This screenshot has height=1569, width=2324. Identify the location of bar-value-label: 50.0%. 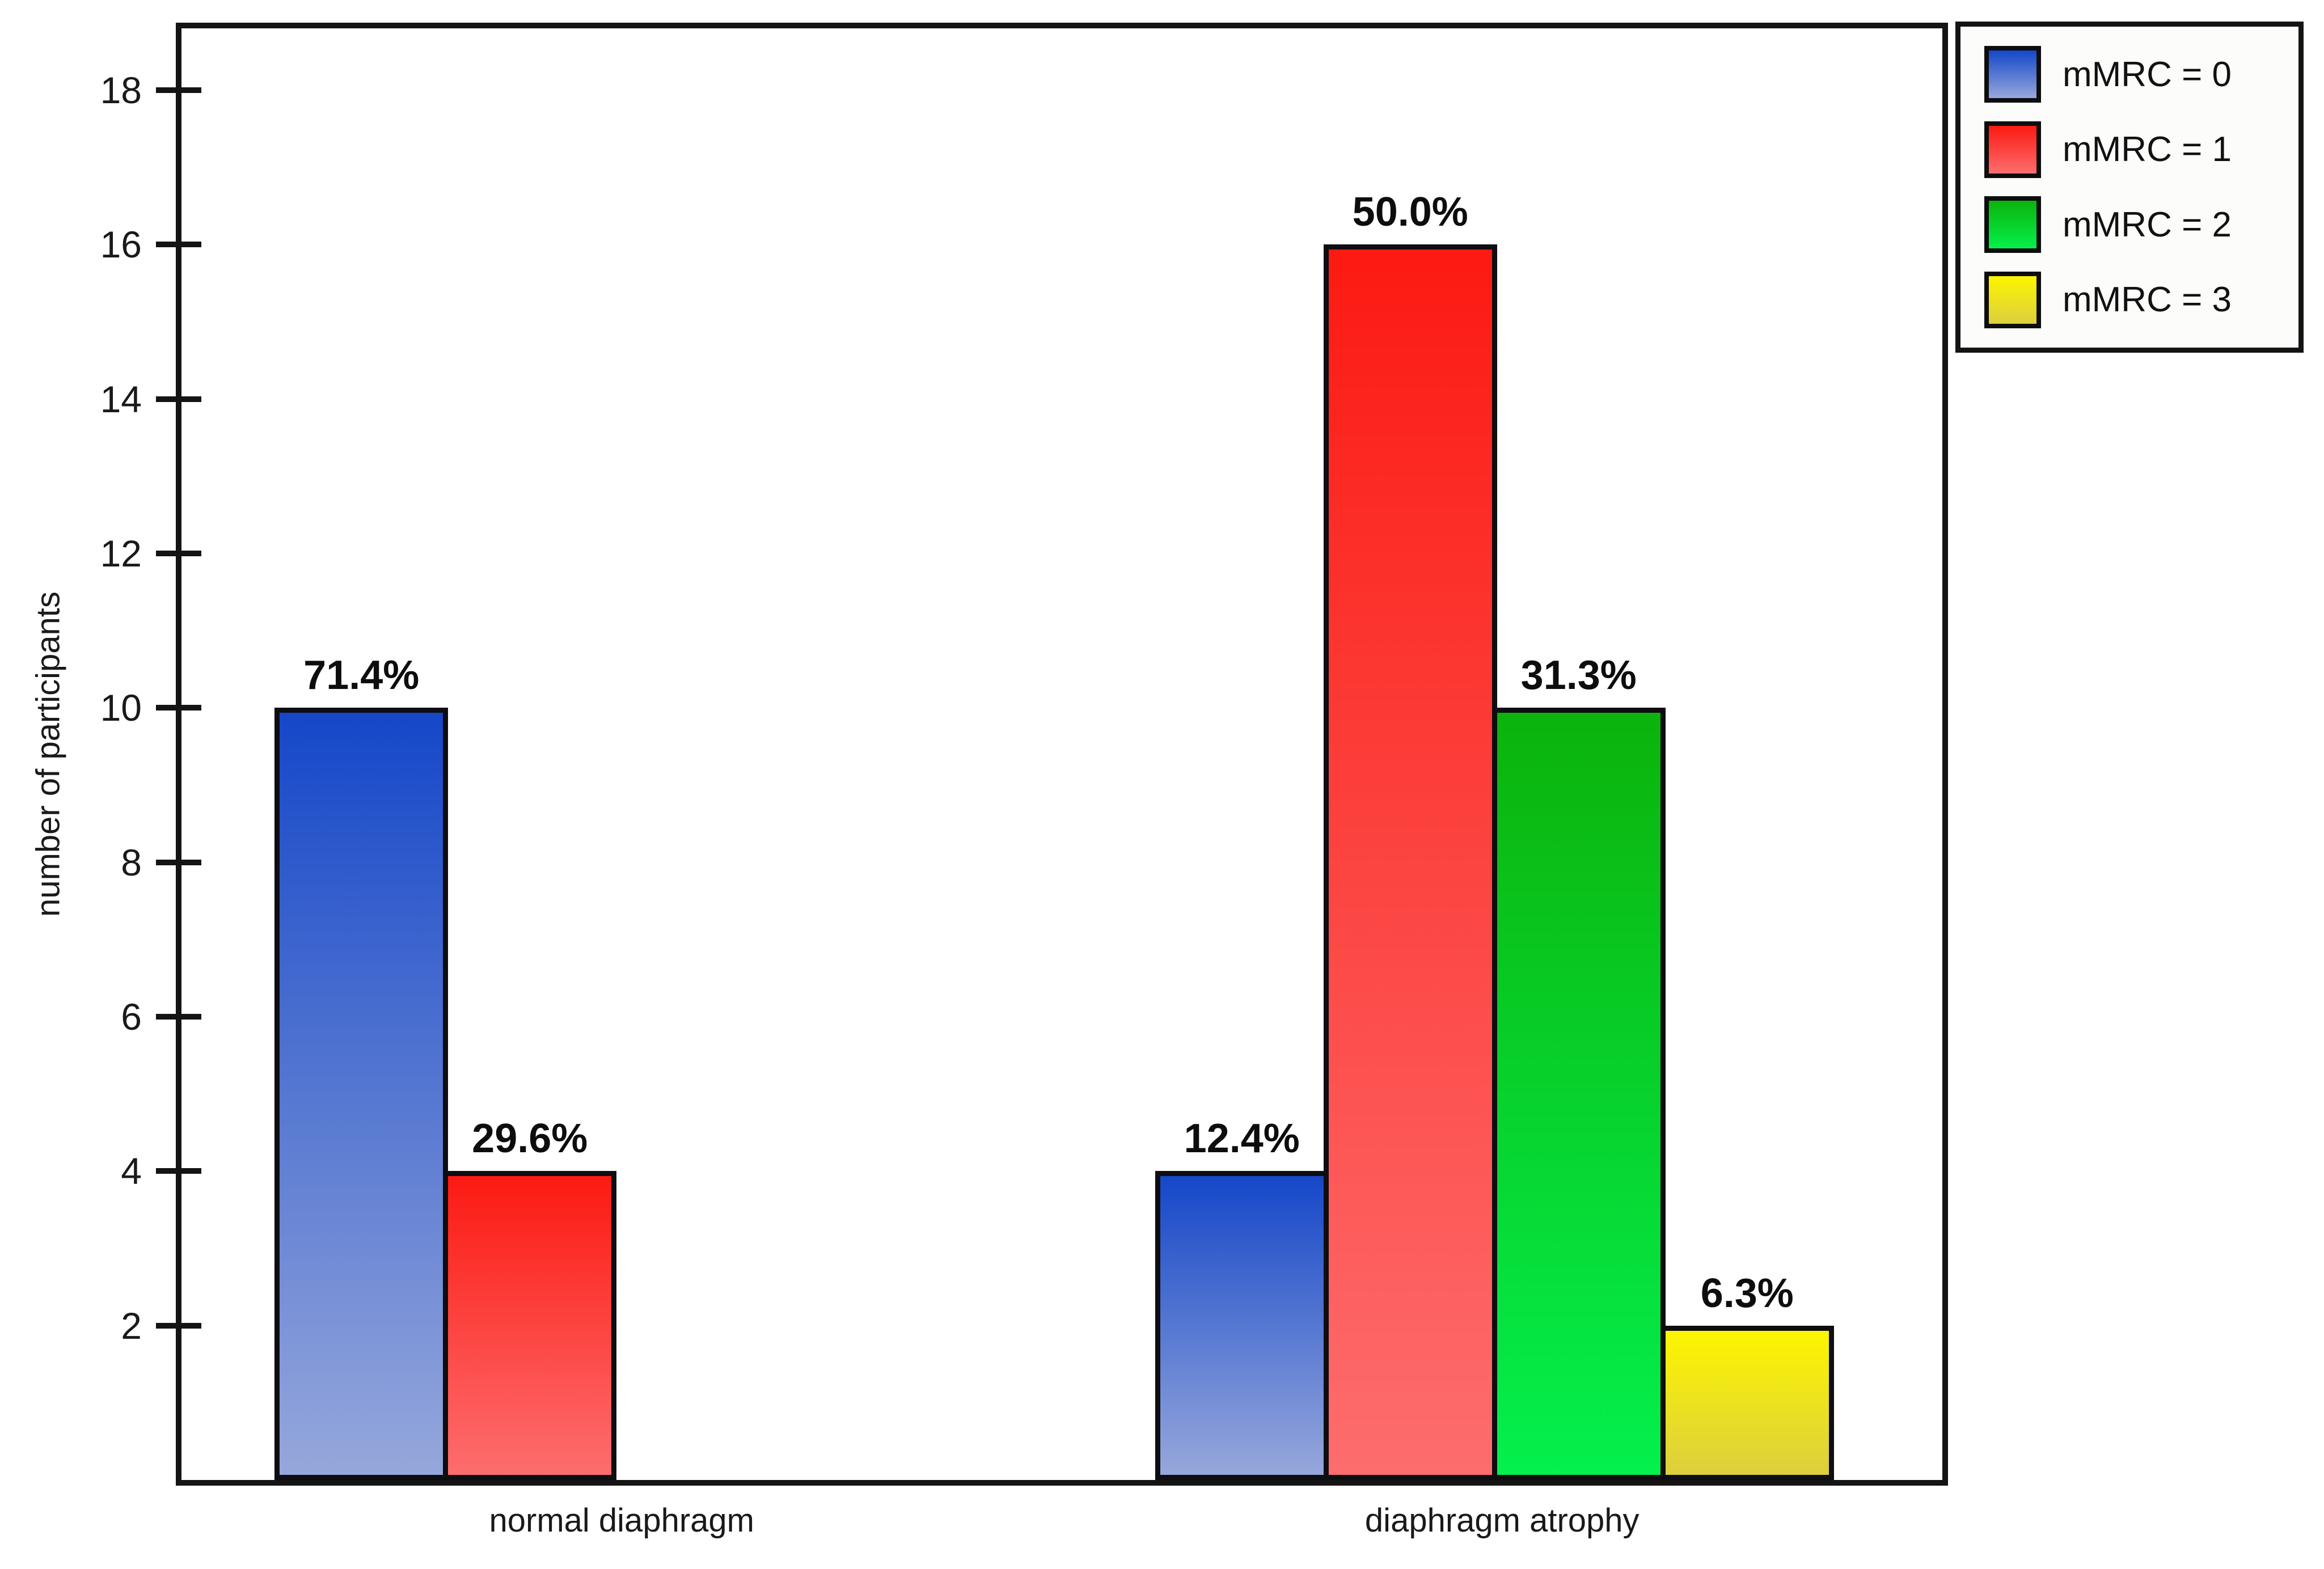
(1410, 212).